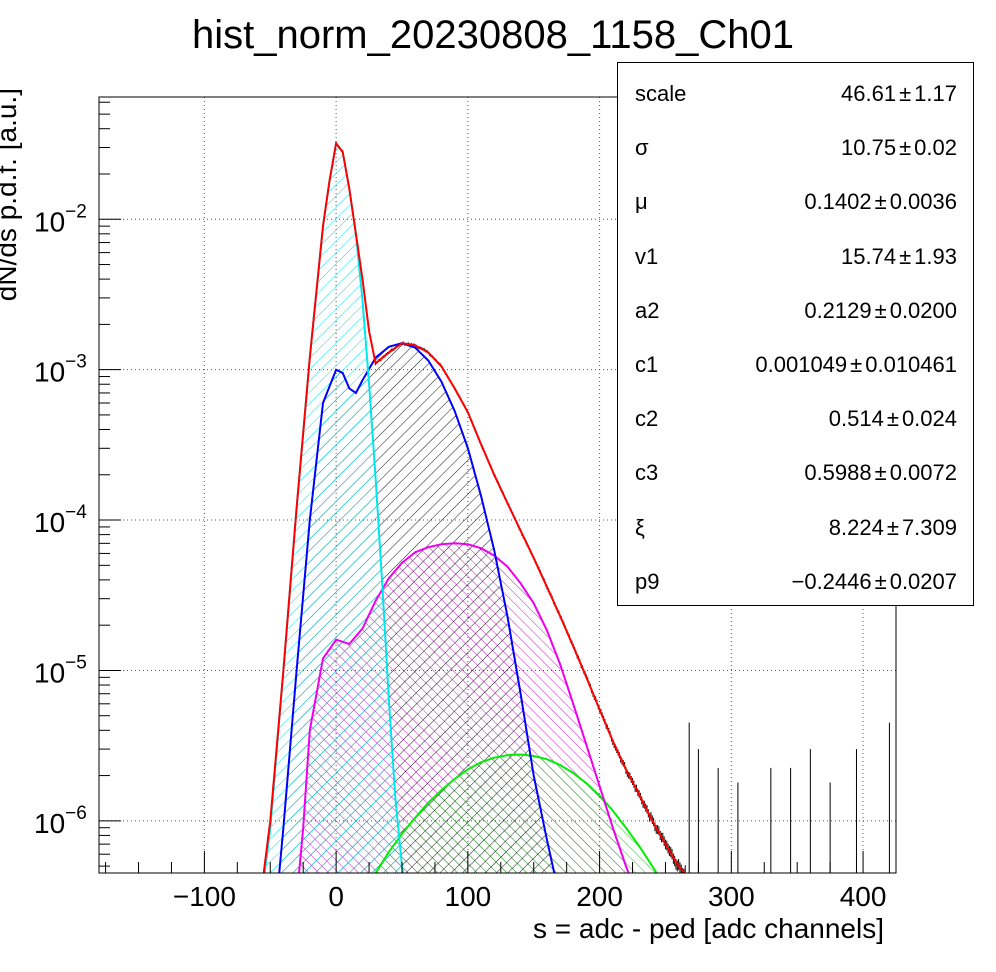 Image resolution: width=996 pixels, height=972 pixels. I want to click on fit-parameter-row: c3 0.5988 ±0.0072, so click(795, 473).